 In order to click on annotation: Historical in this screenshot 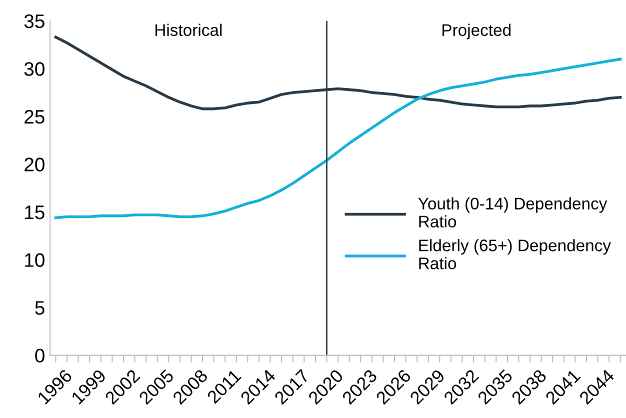, I will do `click(189, 30)`.